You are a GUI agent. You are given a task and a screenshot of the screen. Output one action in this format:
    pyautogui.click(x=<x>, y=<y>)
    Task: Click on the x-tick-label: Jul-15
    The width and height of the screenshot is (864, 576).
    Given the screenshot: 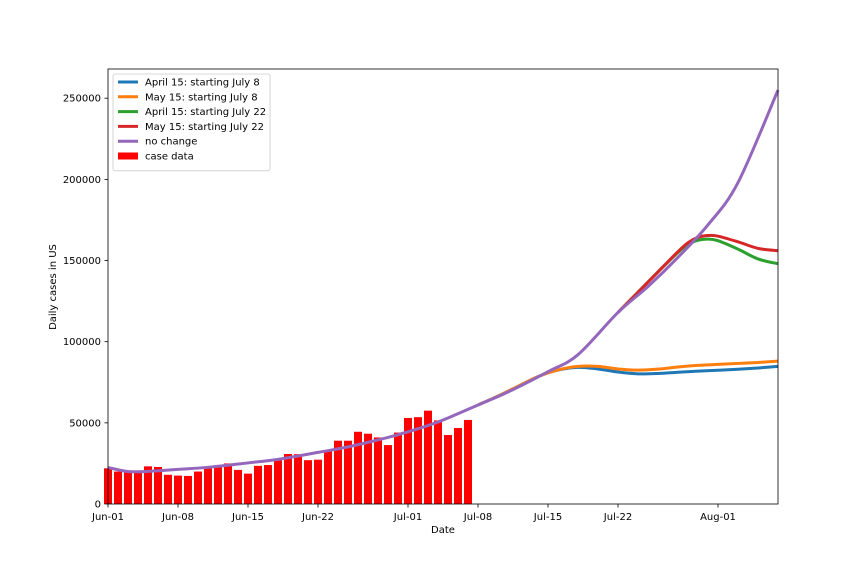 What is the action you would take?
    pyautogui.click(x=547, y=517)
    